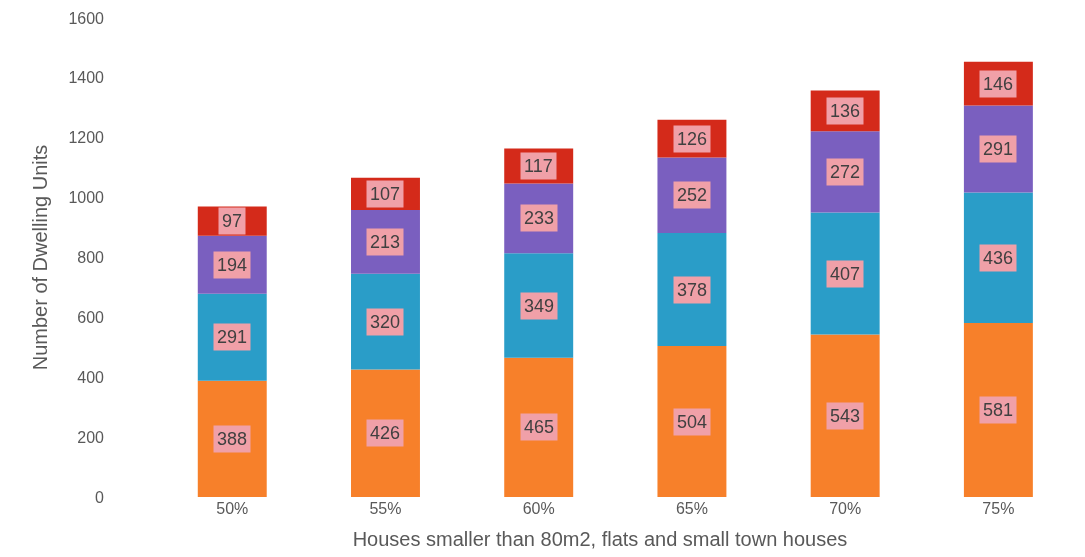 This screenshot has height=557, width=1085. What do you see at coordinates (232, 221) in the screenshot?
I see `data-label: 97` at bounding box center [232, 221].